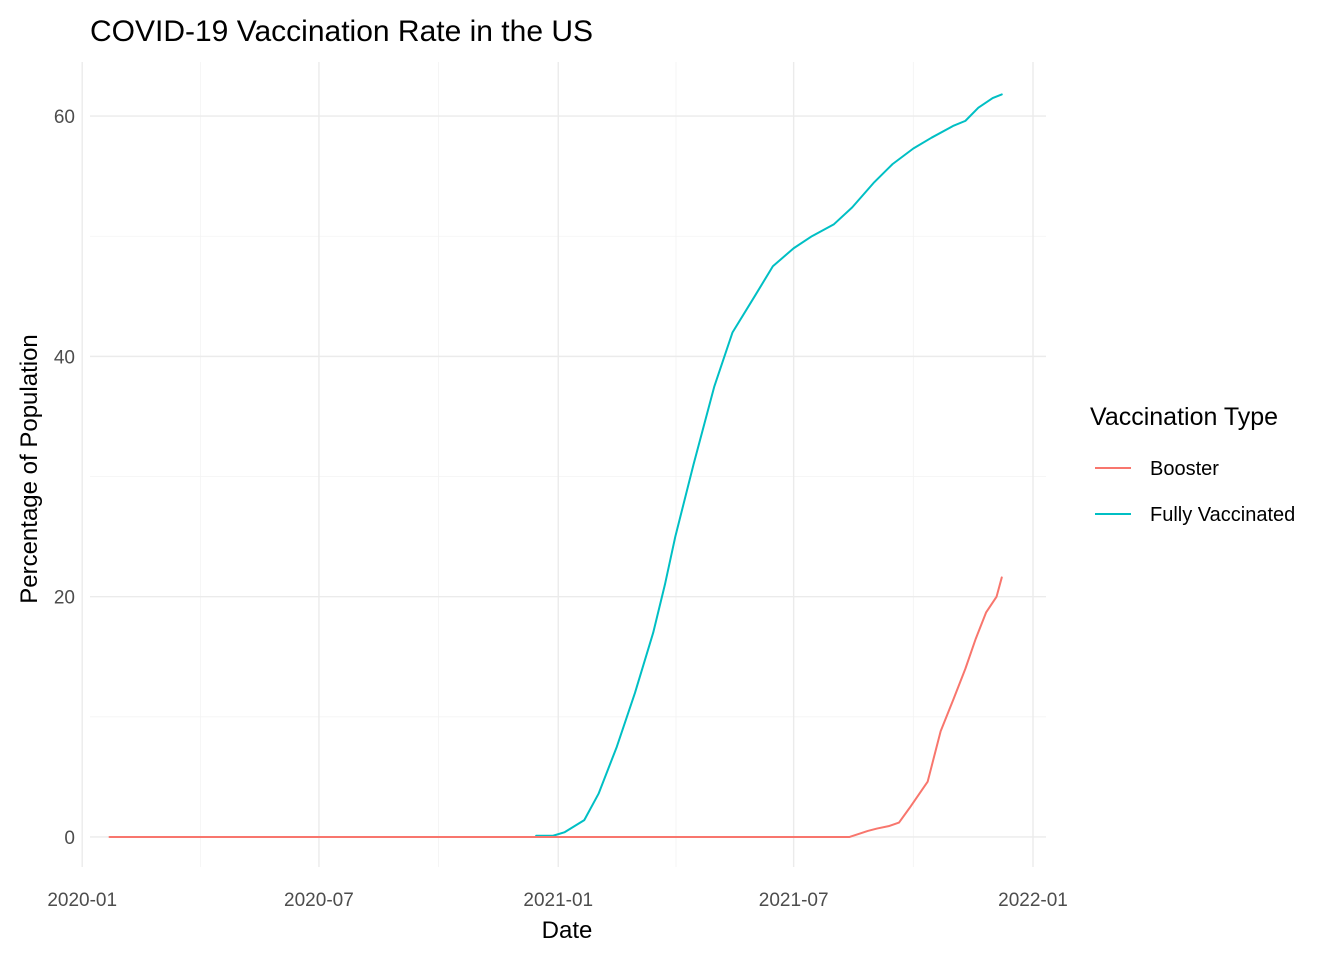  What do you see at coordinates (319, 900) in the screenshot?
I see `x-tick-label: 2020-07` at bounding box center [319, 900].